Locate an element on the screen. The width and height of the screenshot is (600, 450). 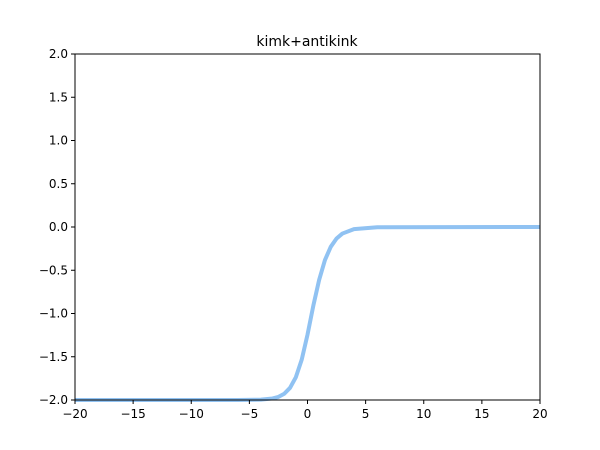
x-tick-label: −20 is located at coordinates (74, 414).